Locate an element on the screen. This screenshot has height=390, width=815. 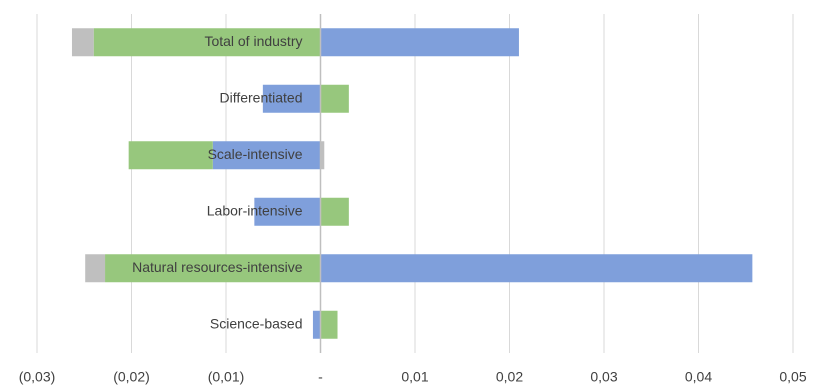
x-tick-label: 0,02 is located at coordinates (509, 377).